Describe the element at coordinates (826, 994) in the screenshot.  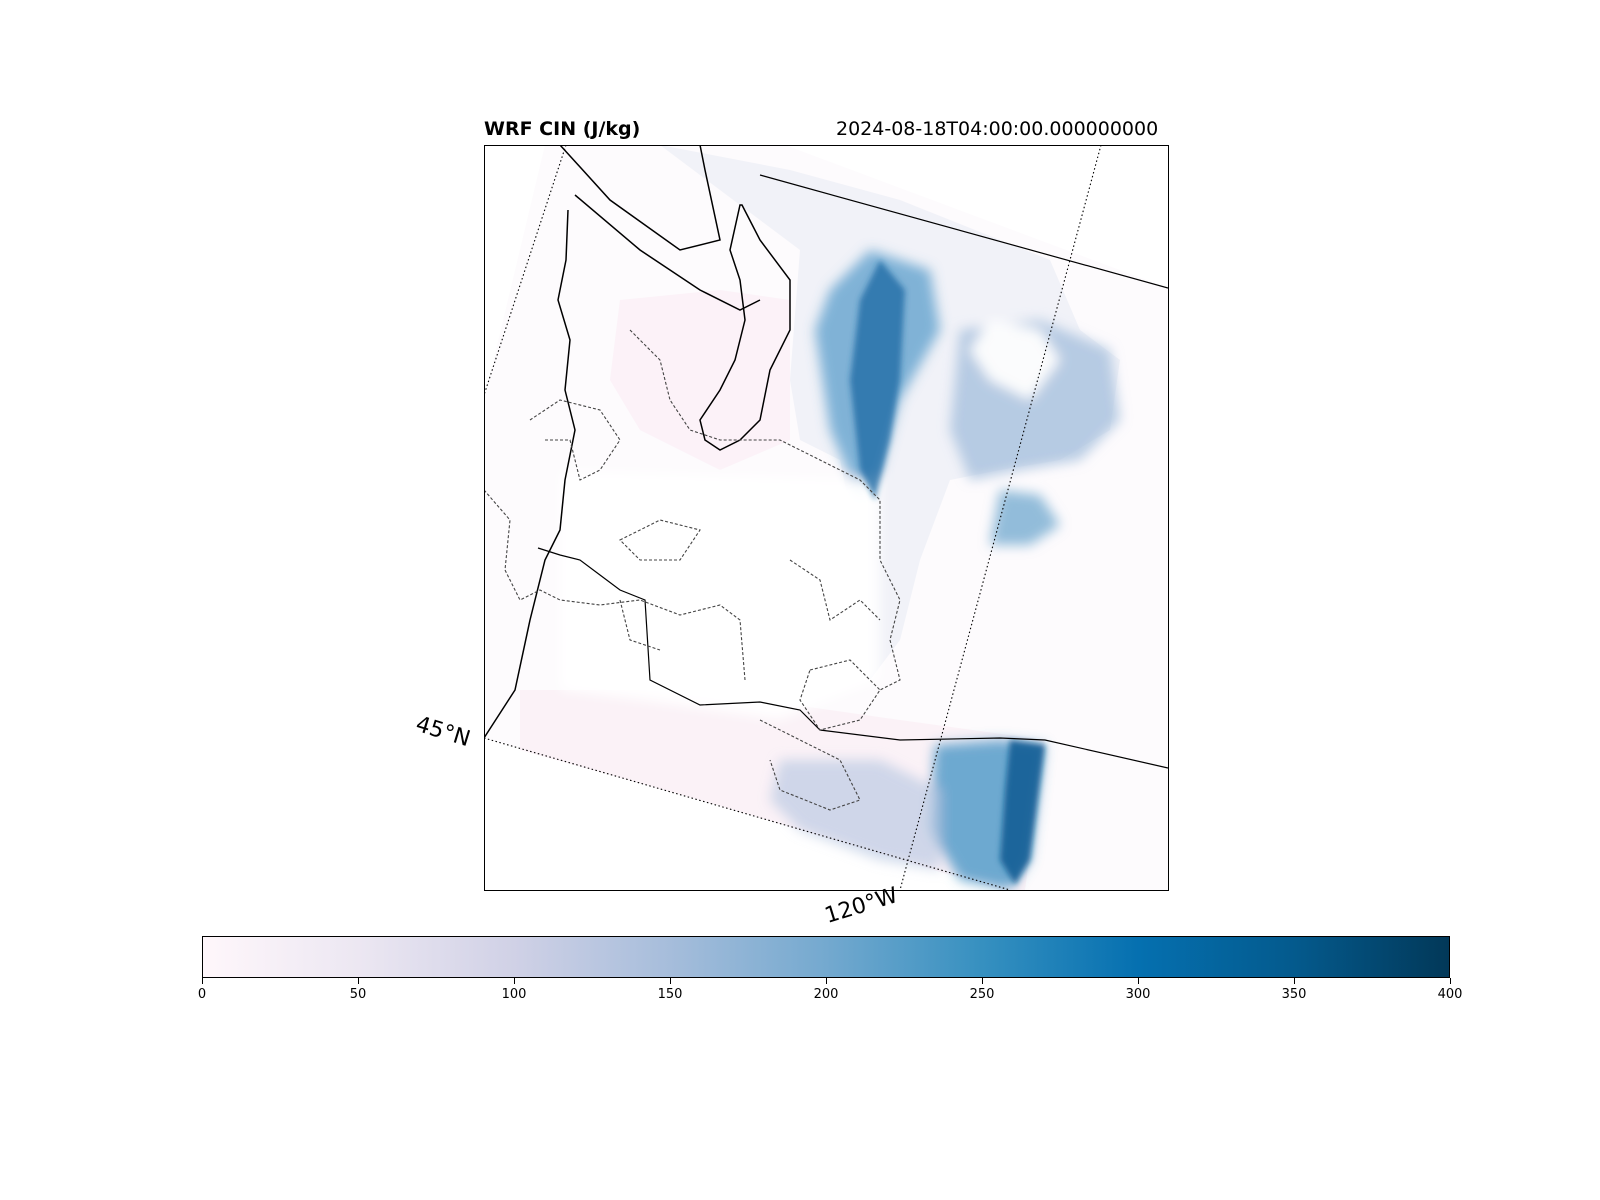
I see `colorbar-tick-label: 200` at that location.